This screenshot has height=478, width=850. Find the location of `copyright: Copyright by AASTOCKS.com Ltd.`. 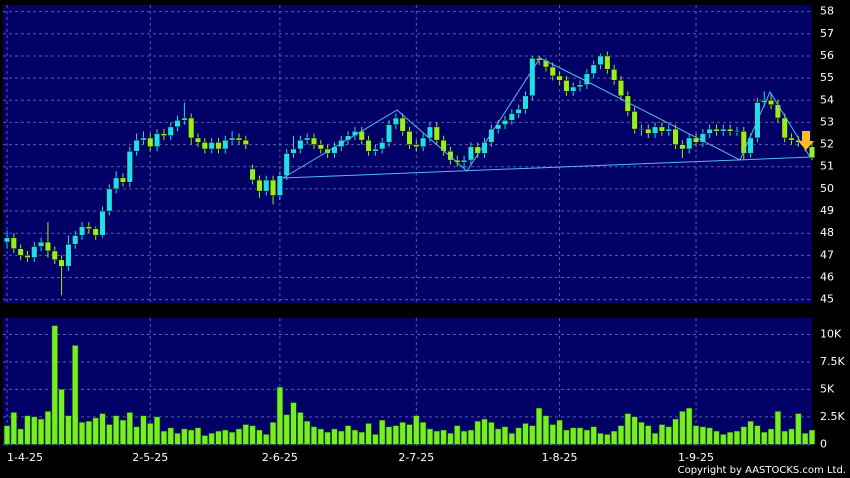

copyright: Copyright by AASTOCKS.com Ltd. is located at coordinates (762, 470).